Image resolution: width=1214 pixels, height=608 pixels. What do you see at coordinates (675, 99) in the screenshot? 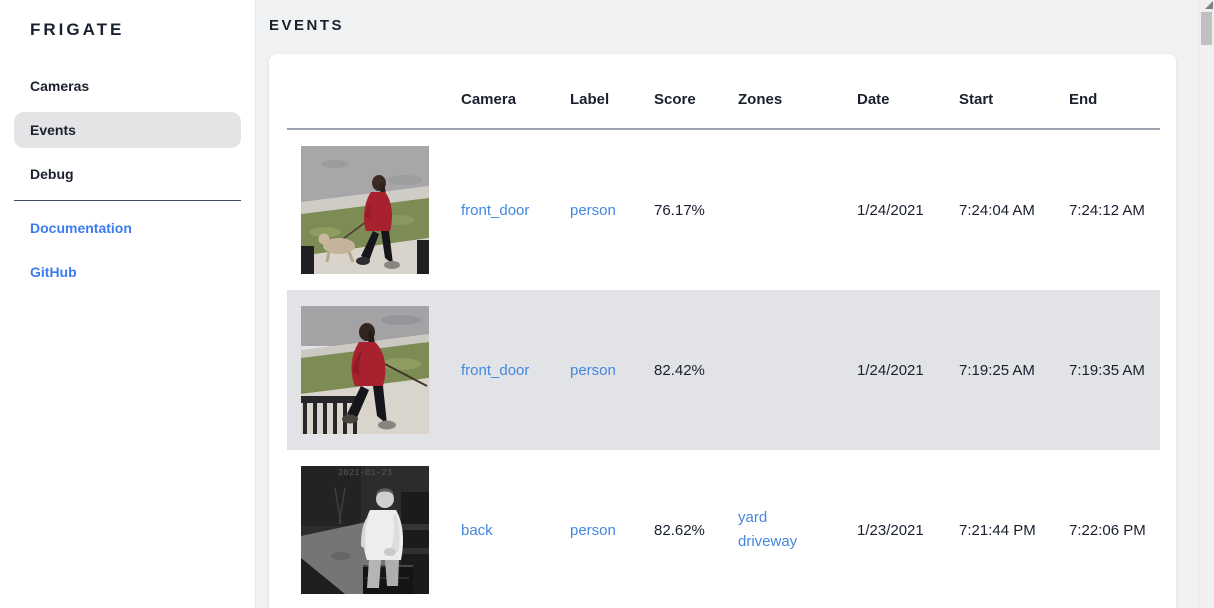
I see `column-header-score: Score` at bounding box center [675, 99].